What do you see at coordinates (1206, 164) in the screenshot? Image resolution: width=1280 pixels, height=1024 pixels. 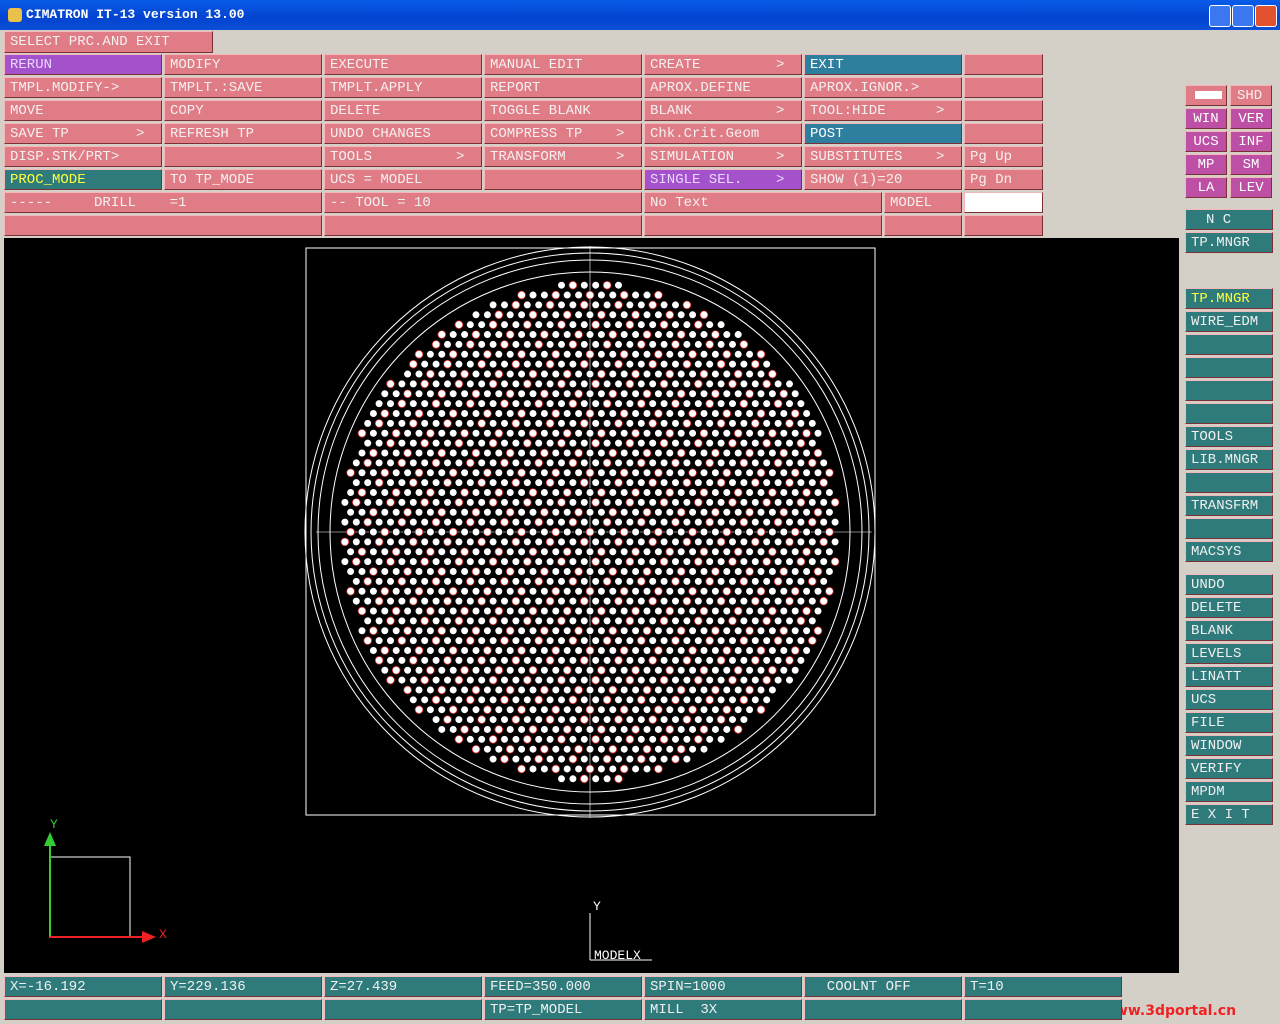 I see `menu-button: MP` at bounding box center [1206, 164].